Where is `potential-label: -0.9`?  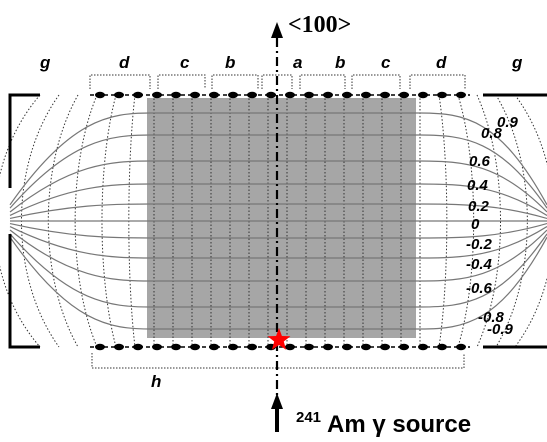
potential-label: -0.9 is located at coordinates (500, 329).